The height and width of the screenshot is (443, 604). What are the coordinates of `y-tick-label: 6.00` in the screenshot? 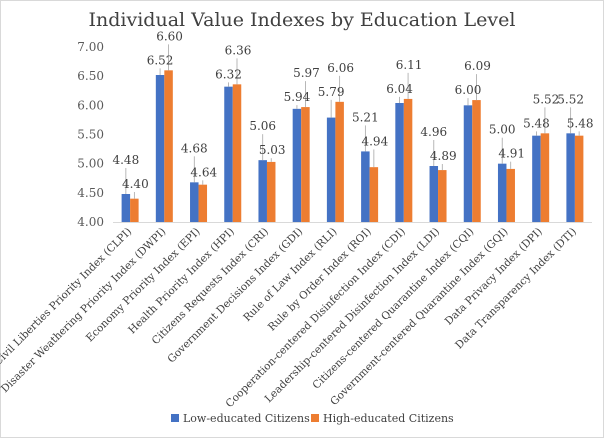 It's located at (90, 105).